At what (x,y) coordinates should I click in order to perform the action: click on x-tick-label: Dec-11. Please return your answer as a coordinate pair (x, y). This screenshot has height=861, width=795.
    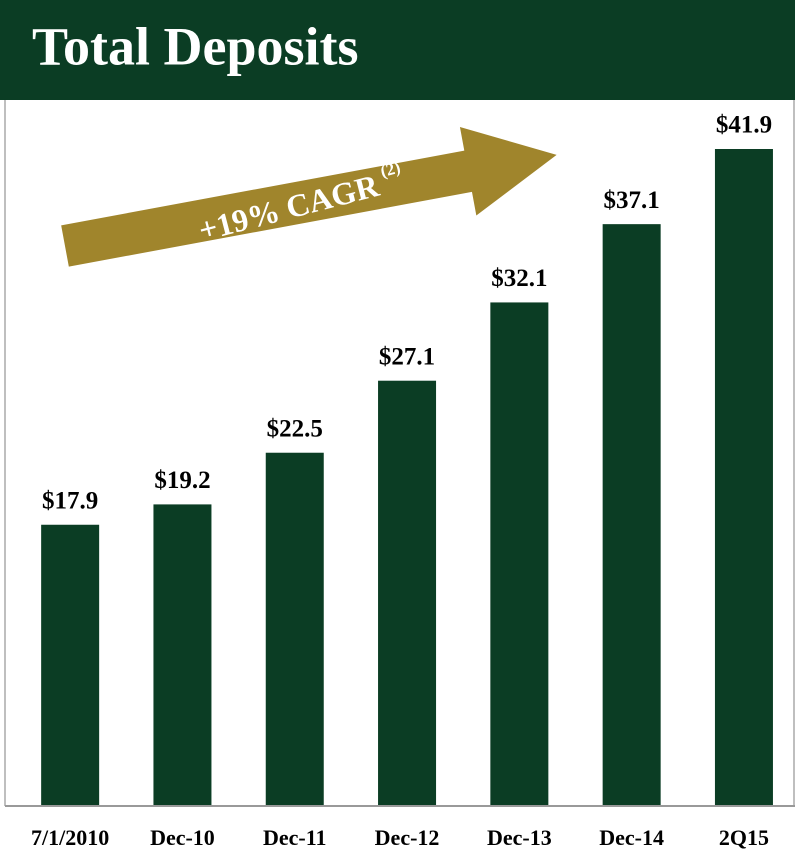
    Looking at the image, I should click on (295, 837).